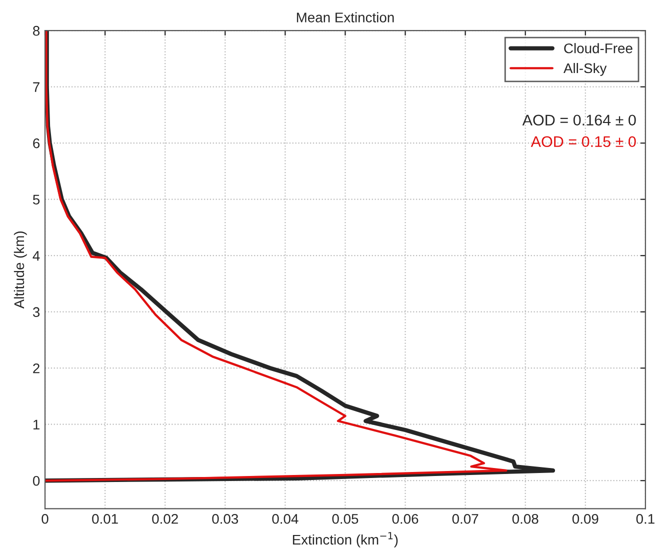 The height and width of the screenshot is (556, 662). Describe the element at coordinates (36, 31) in the screenshot. I see `y-tick-label: 8` at that location.